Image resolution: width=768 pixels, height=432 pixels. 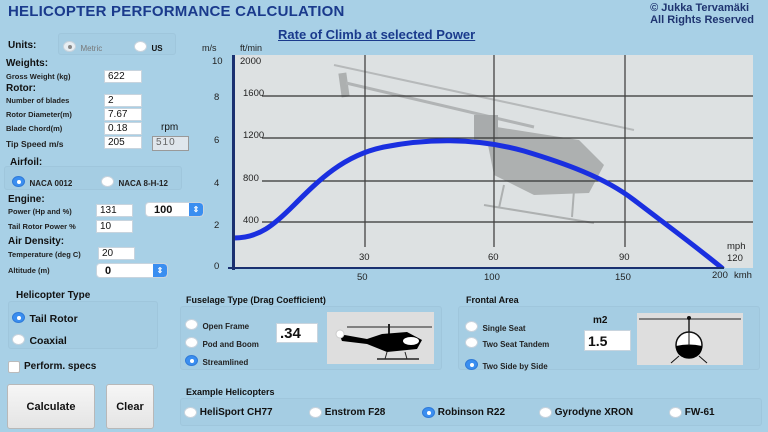 What do you see at coordinates (624, 257) in the screenshot?
I see `x-top-tick: 90` at bounding box center [624, 257].